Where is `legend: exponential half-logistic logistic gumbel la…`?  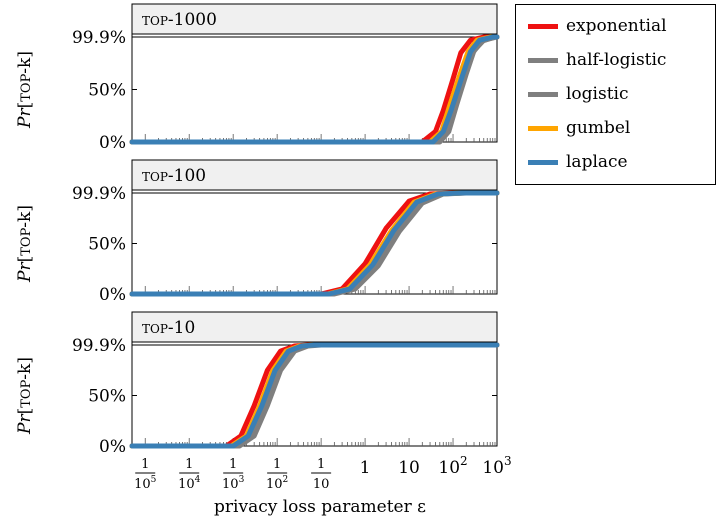
legend: exponential half-logistic logistic gumbel la… is located at coordinates (615, 94).